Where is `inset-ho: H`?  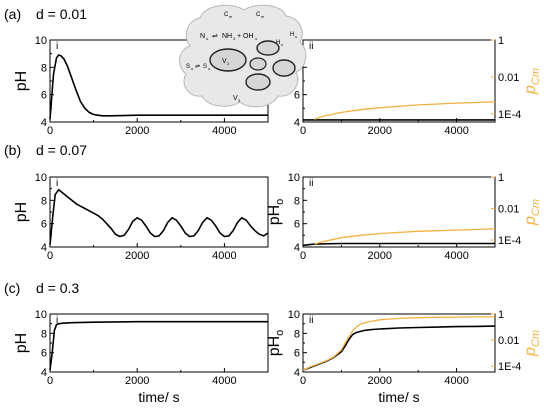 inset-ho: H is located at coordinates (278, 43).